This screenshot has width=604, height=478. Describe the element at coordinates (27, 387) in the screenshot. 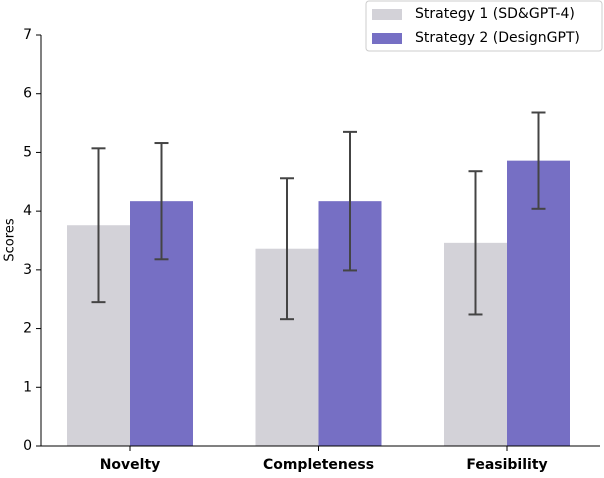

I see `y-tick-label: 1` at that location.